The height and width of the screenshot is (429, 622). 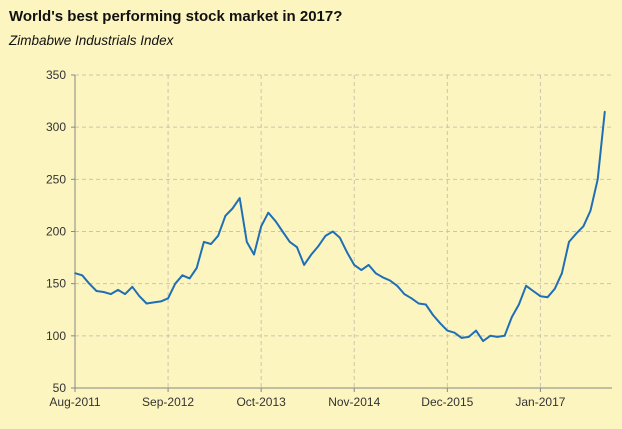 I want to click on x-tick-label: Sep-2012, so click(x=168, y=402).